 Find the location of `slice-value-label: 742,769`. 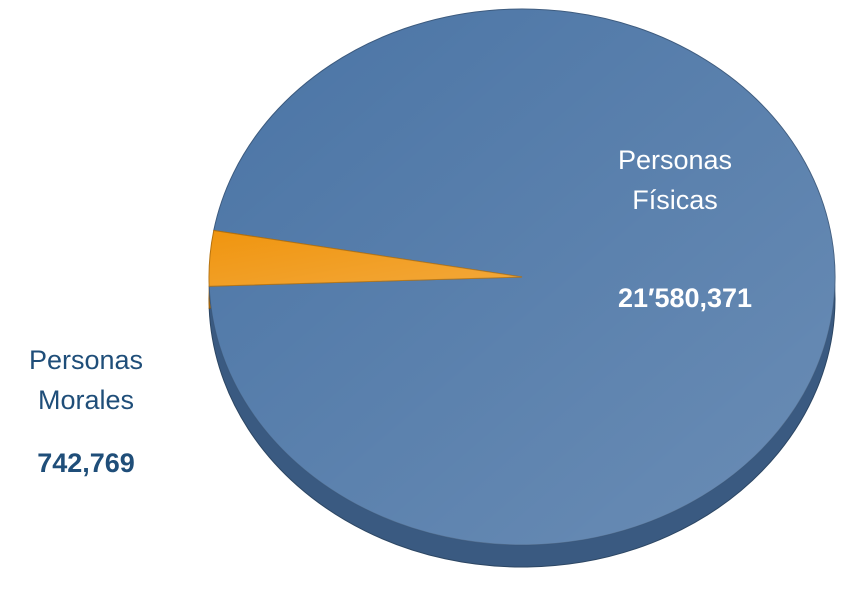

slice-value-label: 742,769 is located at coordinates (86, 463).